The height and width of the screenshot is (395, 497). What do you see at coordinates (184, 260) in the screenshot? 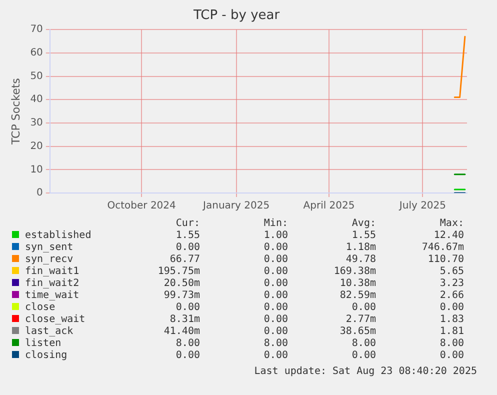
I see `text: 66.77` at bounding box center [184, 260].